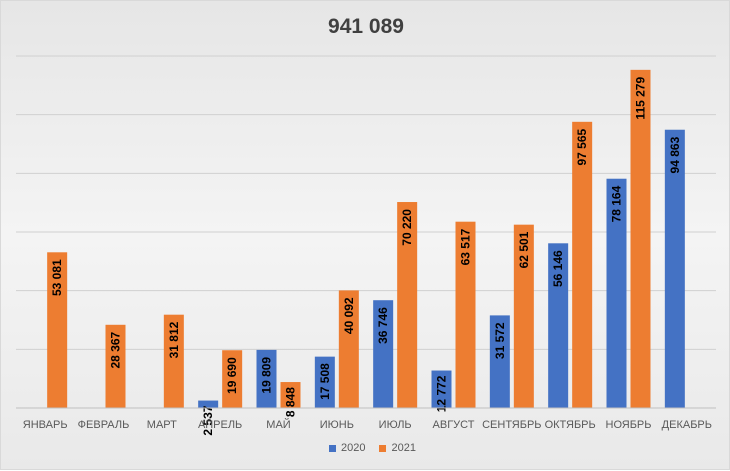 The width and height of the screenshot is (730, 471). What do you see at coordinates (383, 448) in the screenshot?
I see `legend-swatch-2021` at bounding box center [383, 448].